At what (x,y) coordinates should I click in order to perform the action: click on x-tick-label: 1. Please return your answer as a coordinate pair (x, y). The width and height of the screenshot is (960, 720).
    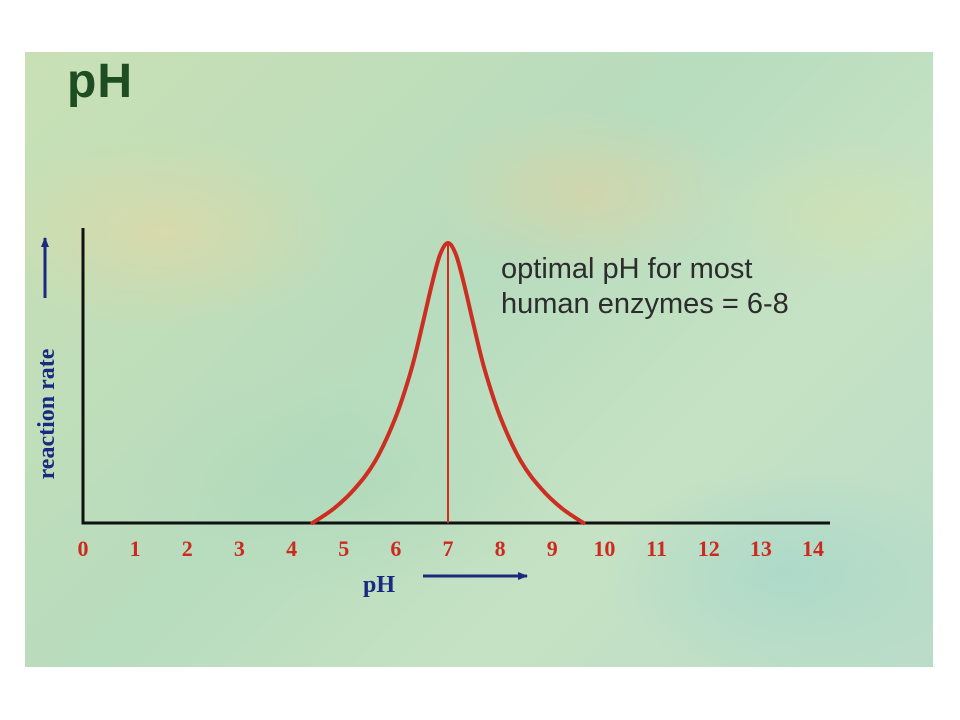
    Looking at the image, I should click on (135, 548).